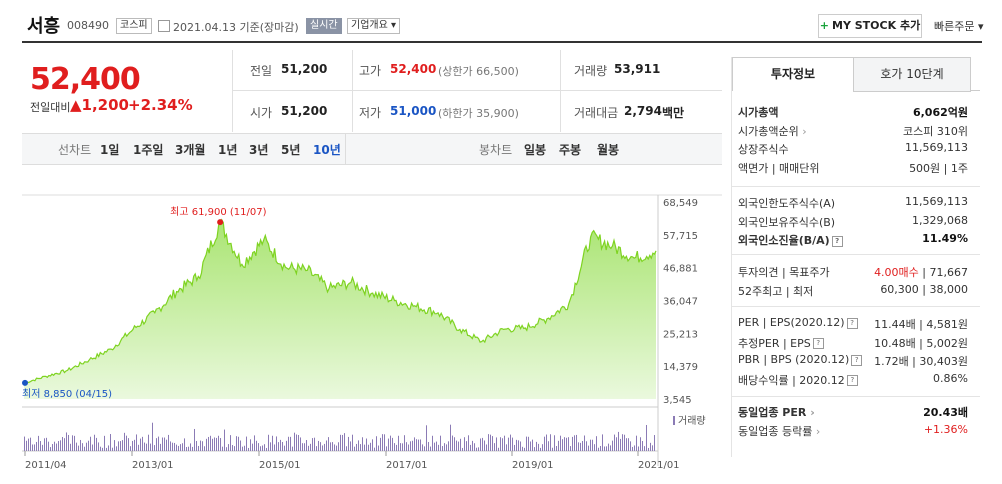 The image size is (1002, 484). What do you see at coordinates (643, 111) in the screenshot?
I see `amount-value: 2,794` at bounding box center [643, 111].